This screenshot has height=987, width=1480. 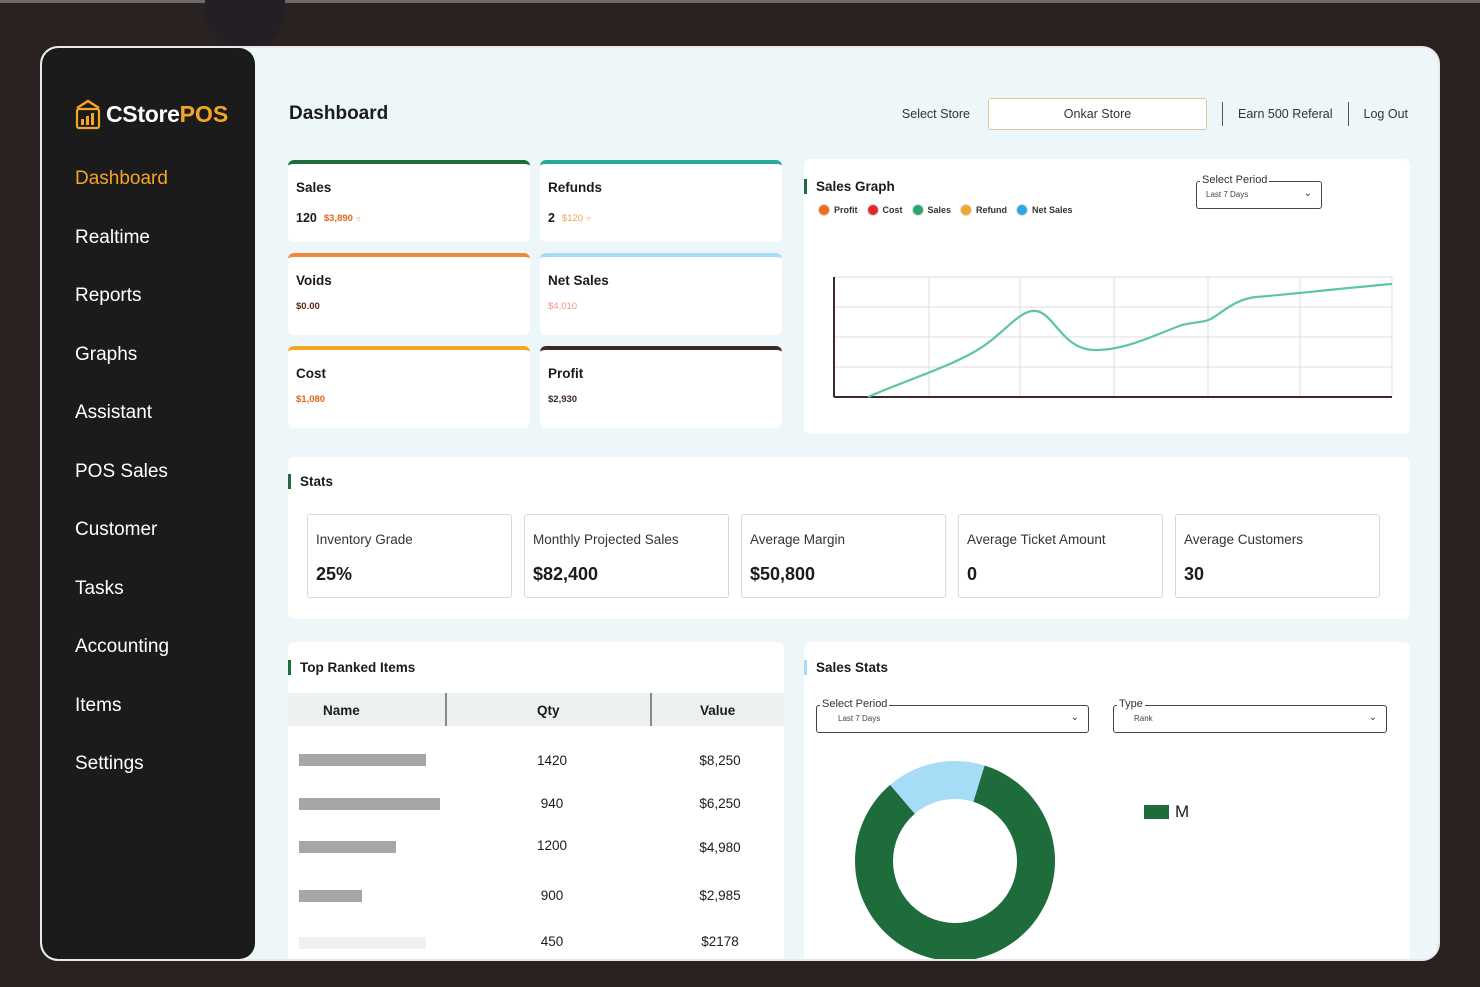 What do you see at coordinates (566, 373) in the screenshot?
I see `metric-title: Profit` at bounding box center [566, 373].